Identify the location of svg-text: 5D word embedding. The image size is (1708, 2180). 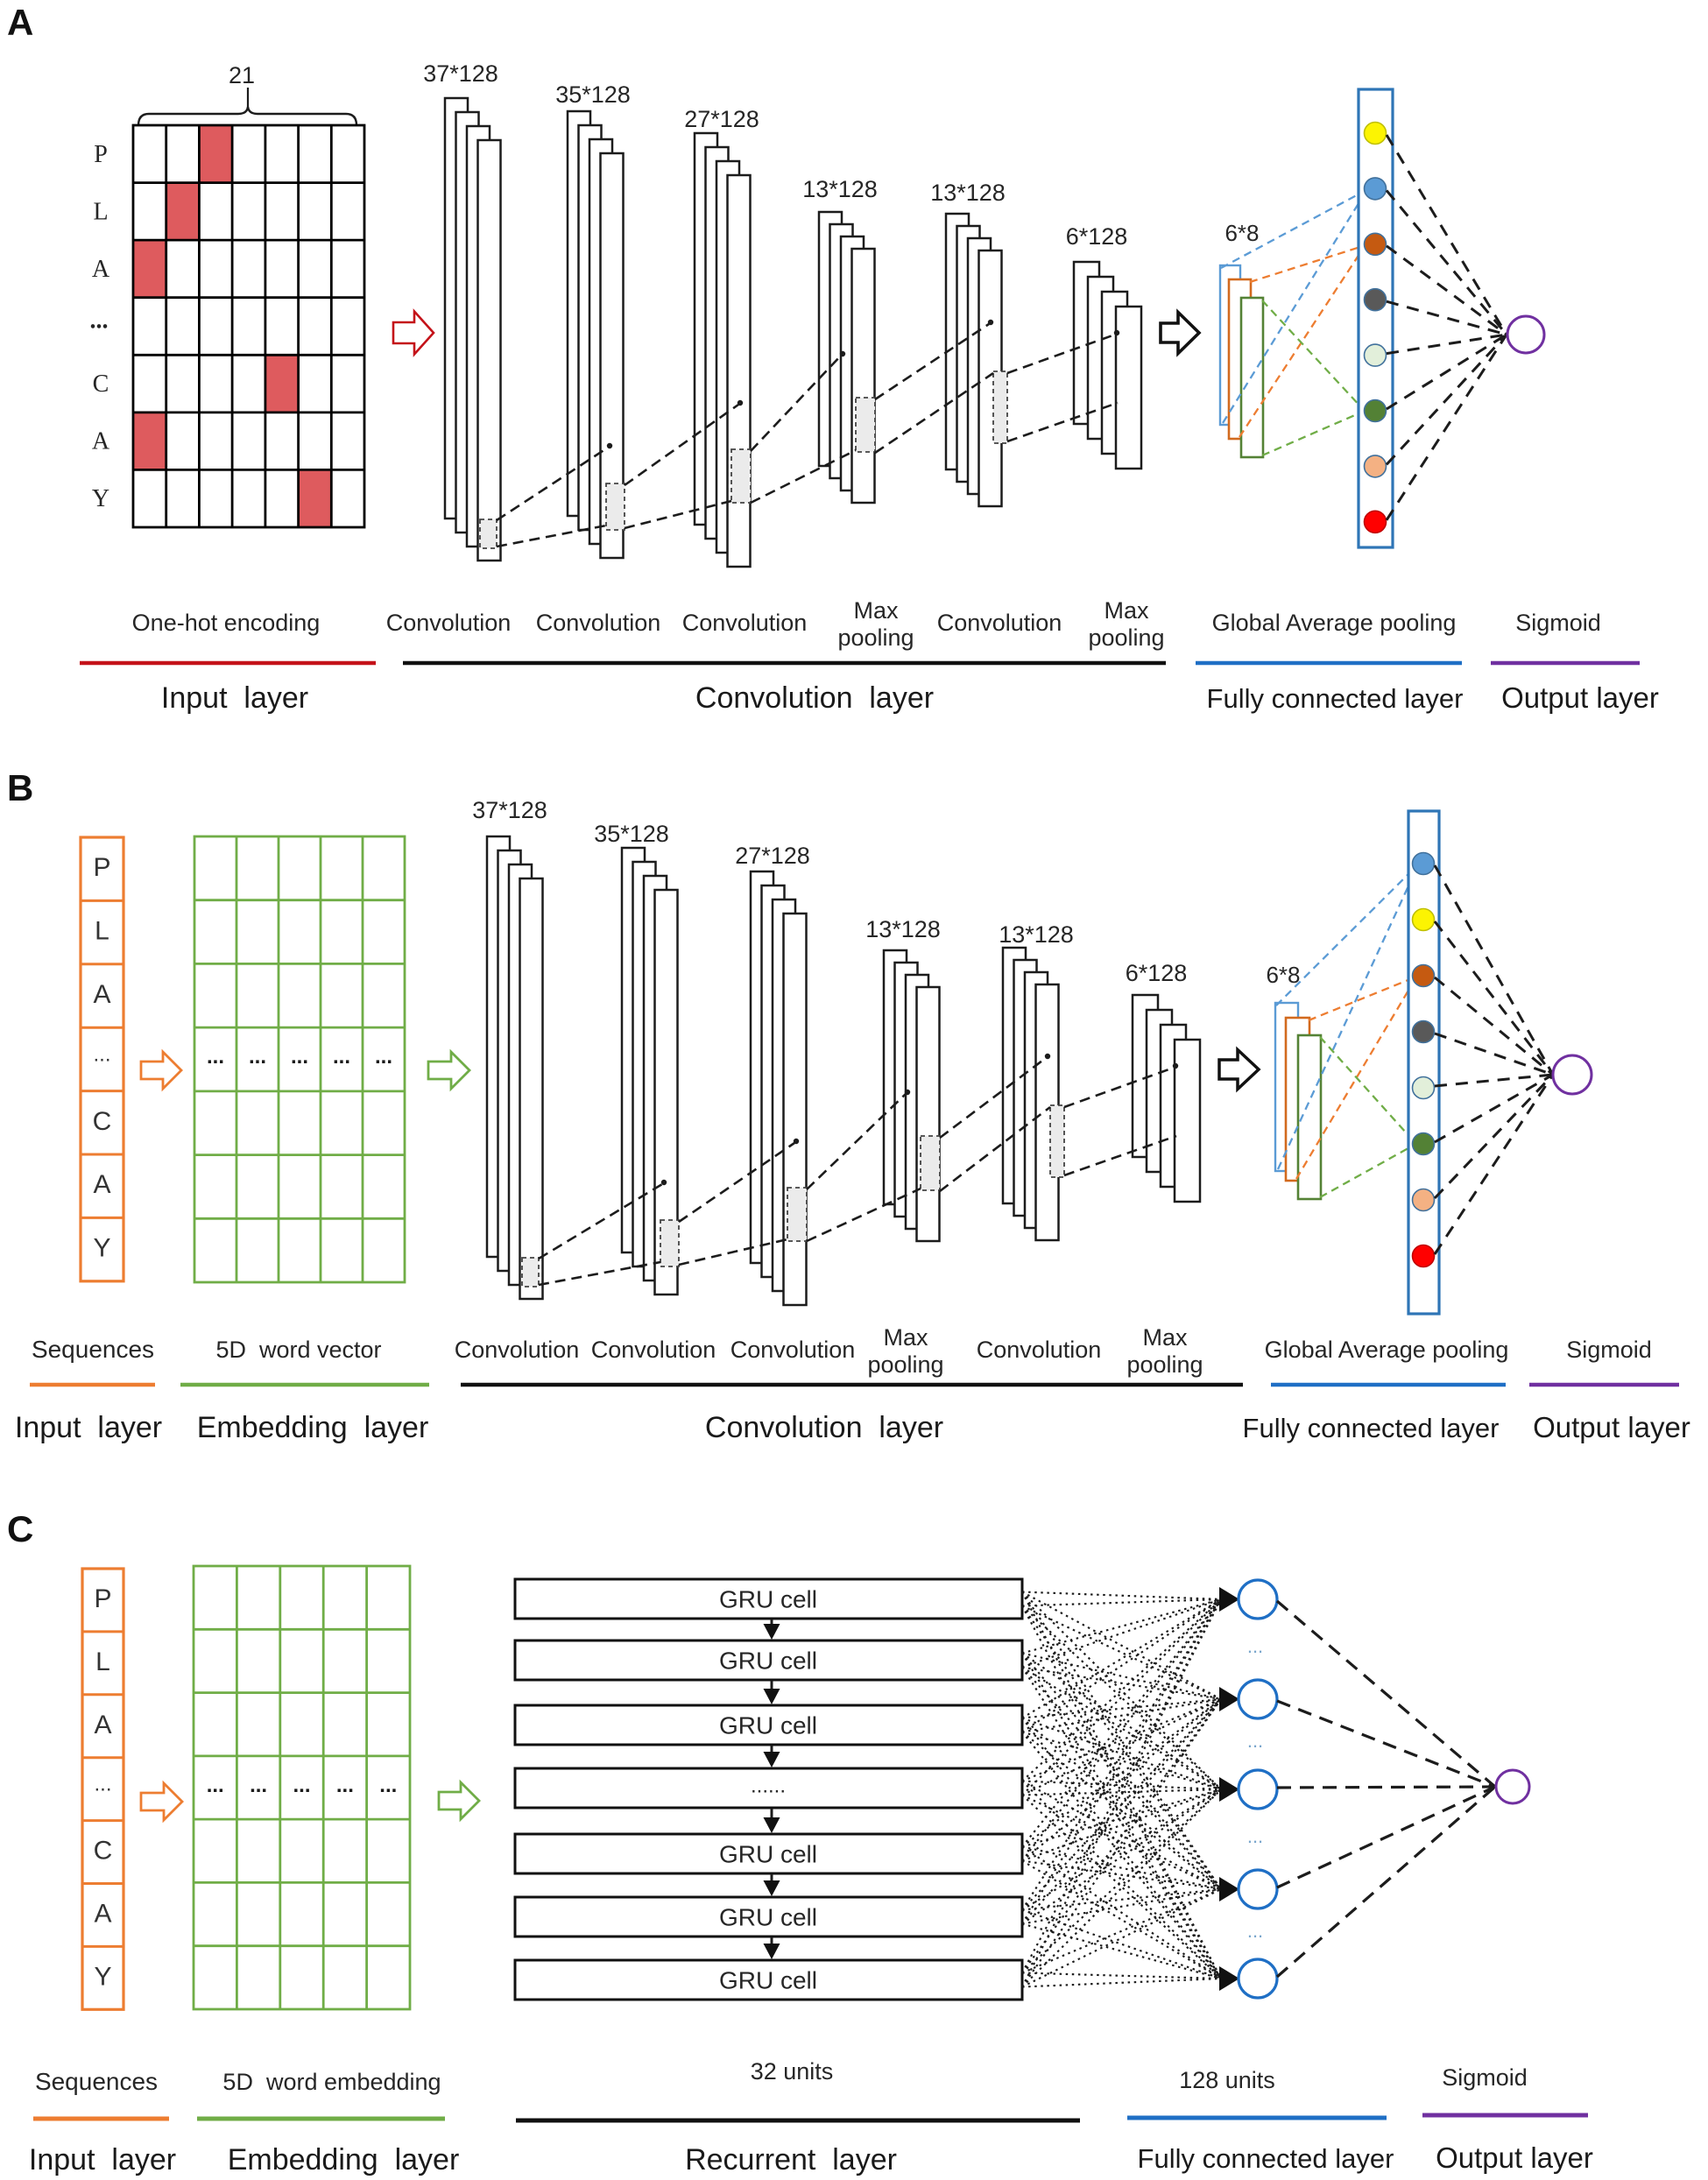
(331, 2082).